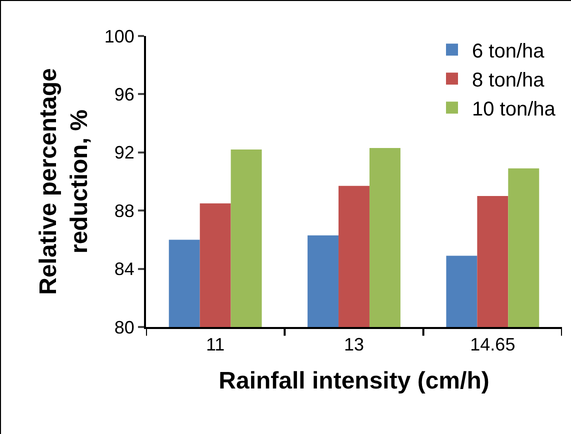  What do you see at coordinates (215, 344) in the screenshot?
I see `x-tick-label: 11` at bounding box center [215, 344].